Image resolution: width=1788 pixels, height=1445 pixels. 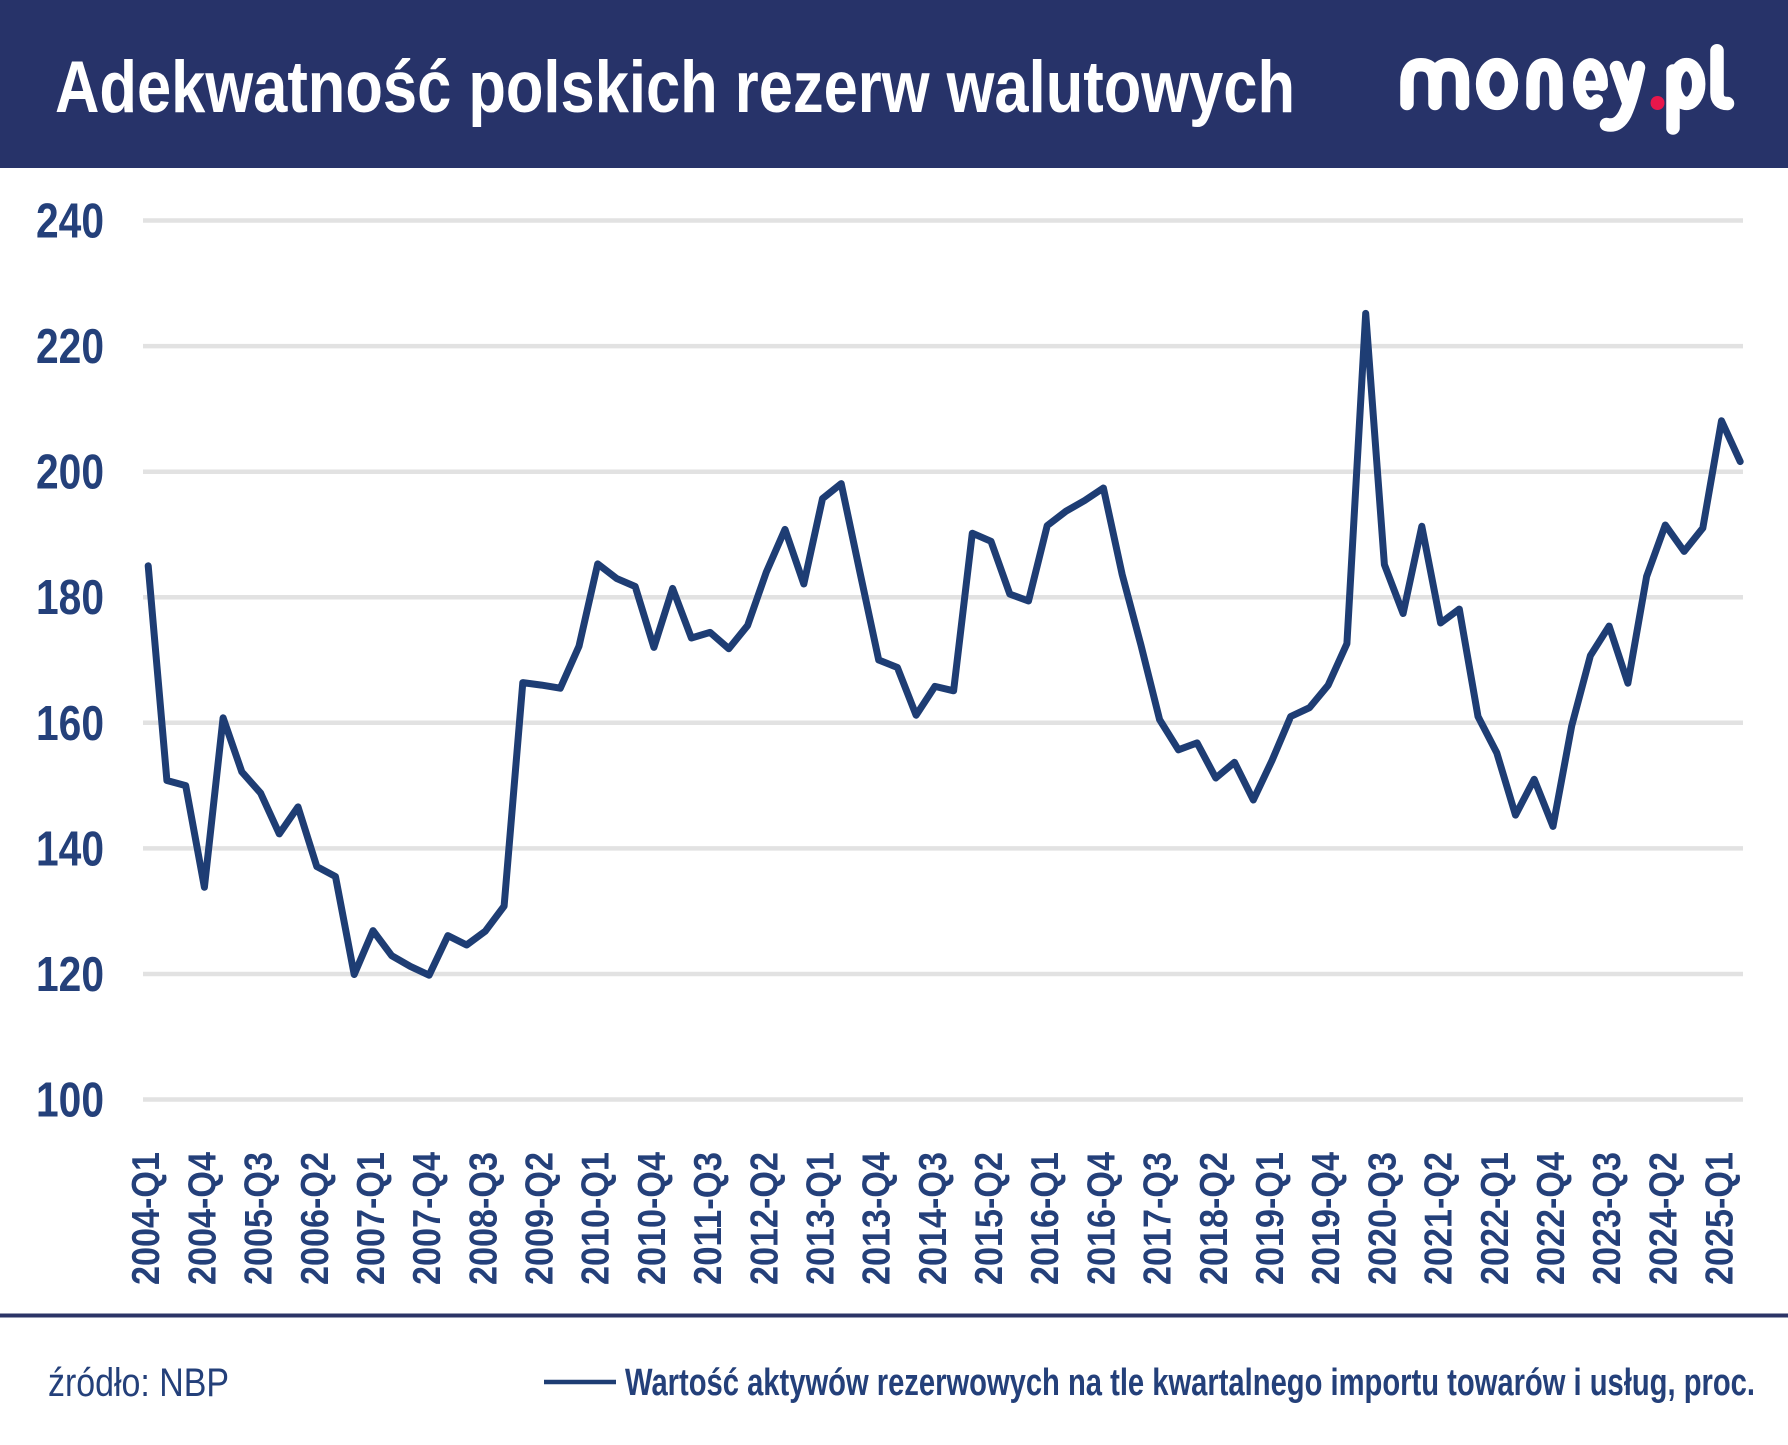 I want to click on svg-text: 2015-Q2, so click(x=989, y=1218).